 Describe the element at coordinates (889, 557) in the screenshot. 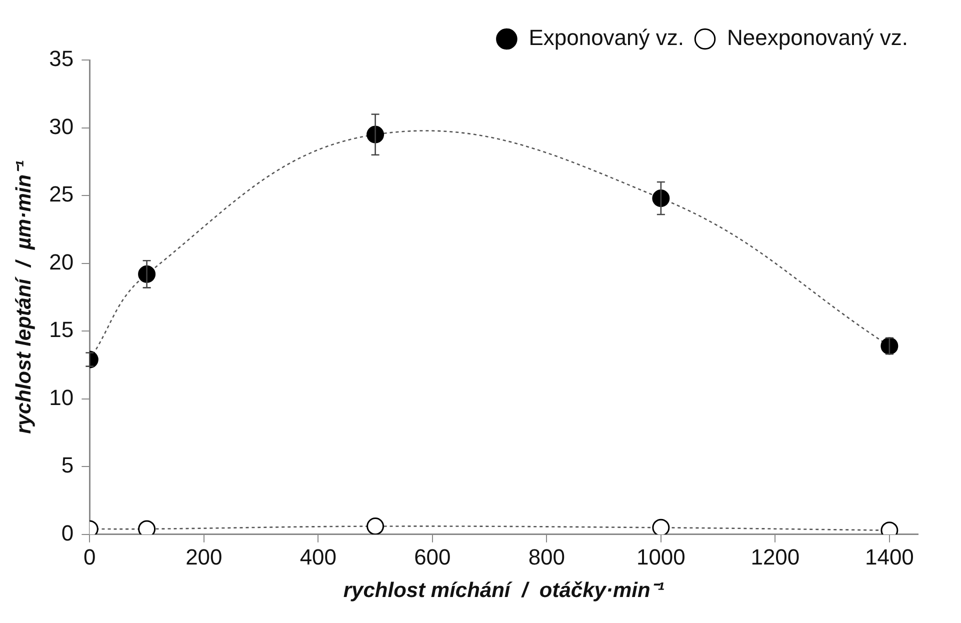

I see `x-tick-label: 1400` at that location.